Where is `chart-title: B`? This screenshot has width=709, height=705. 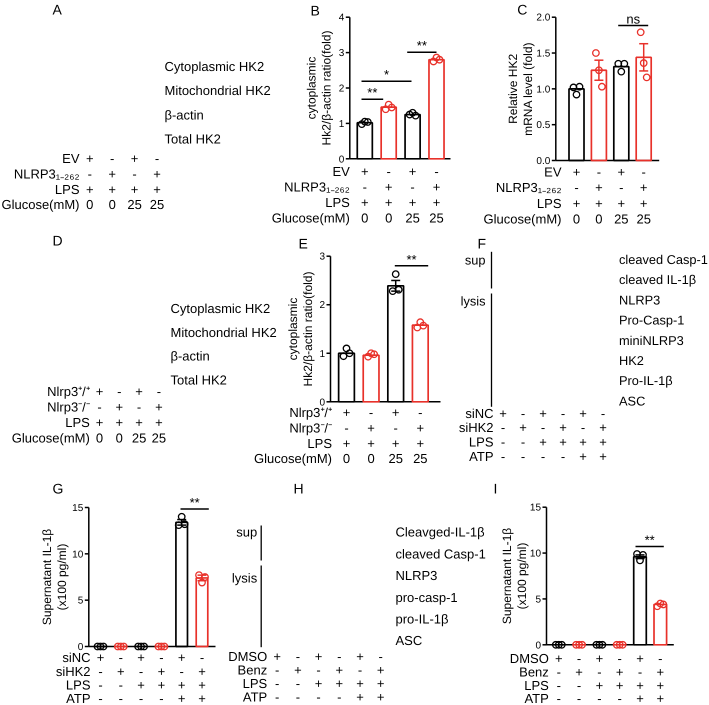 chart-title: B is located at coordinates (315, 10).